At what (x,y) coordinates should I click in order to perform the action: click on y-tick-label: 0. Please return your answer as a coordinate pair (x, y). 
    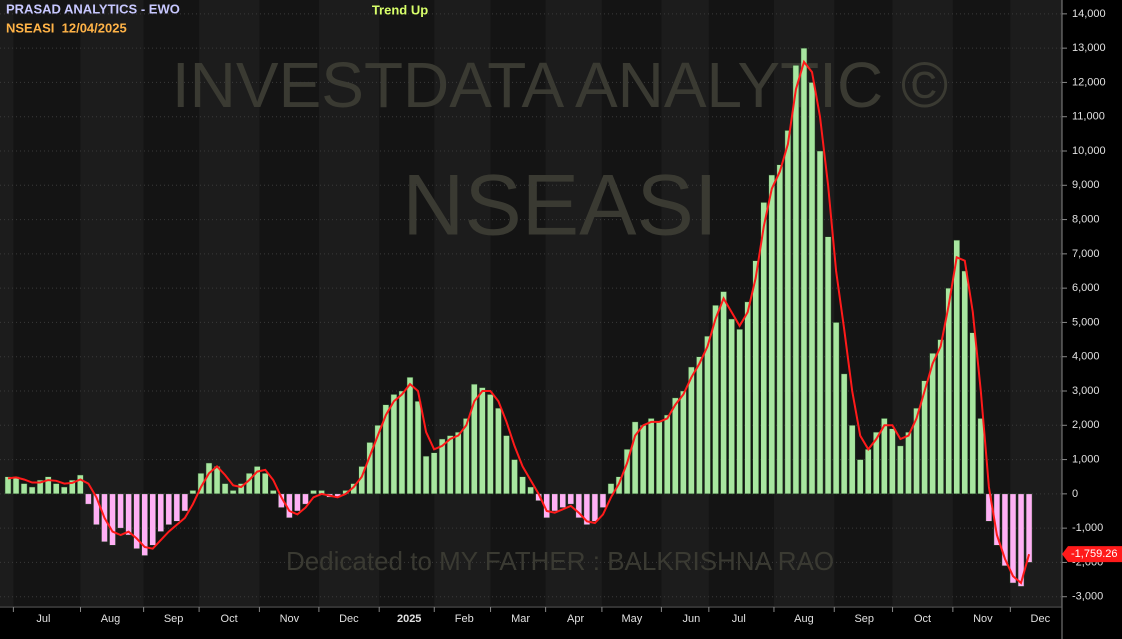
    Looking at the image, I should click on (1075, 494).